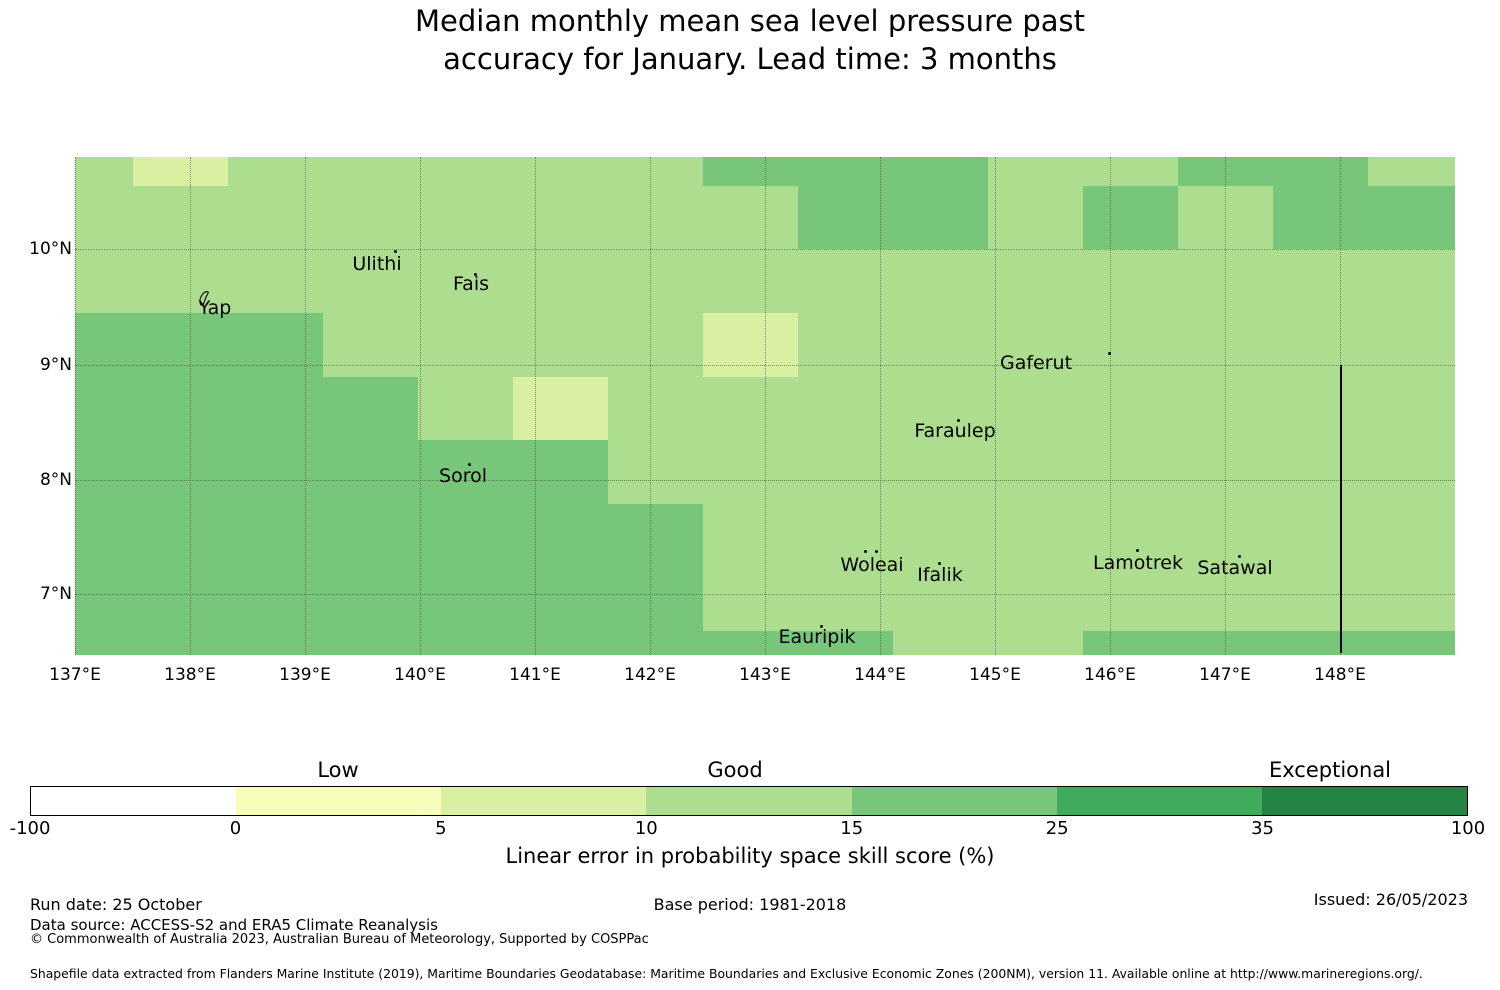 This screenshot has height=990, width=1500. I want to click on island-label-sorol: Sorol, so click(463, 476).